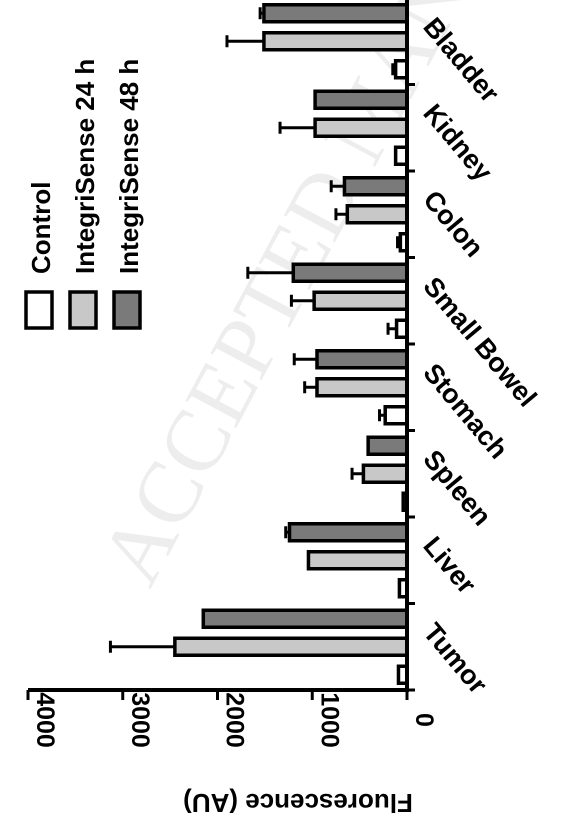 This screenshot has width=584, height=828. What do you see at coordinates (291, 646) in the screenshot?
I see `bar-tumor-integrisense-24-h` at bounding box center [291, 646].